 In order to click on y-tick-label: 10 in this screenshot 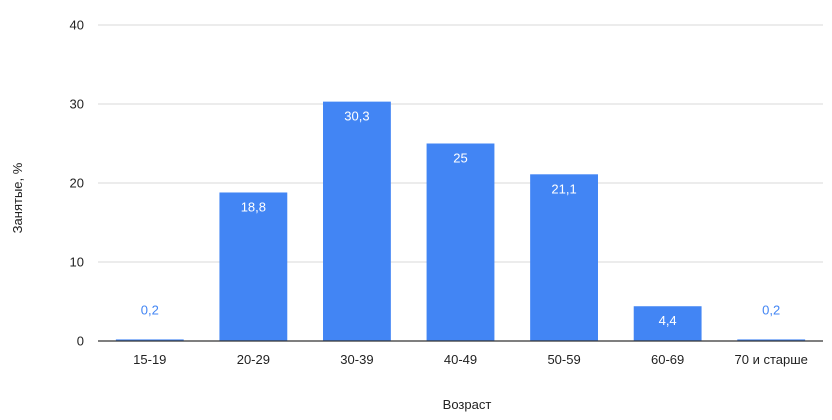, I will do `click(77, 262)`.